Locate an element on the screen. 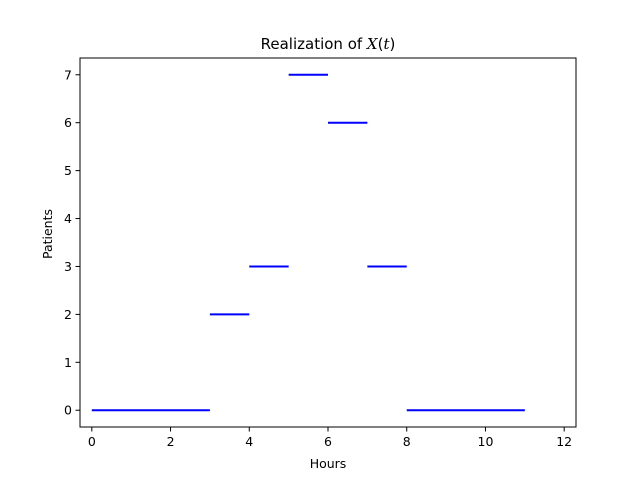  chart-title-text: Realization of X(t) is located at coordinates (328, 44).